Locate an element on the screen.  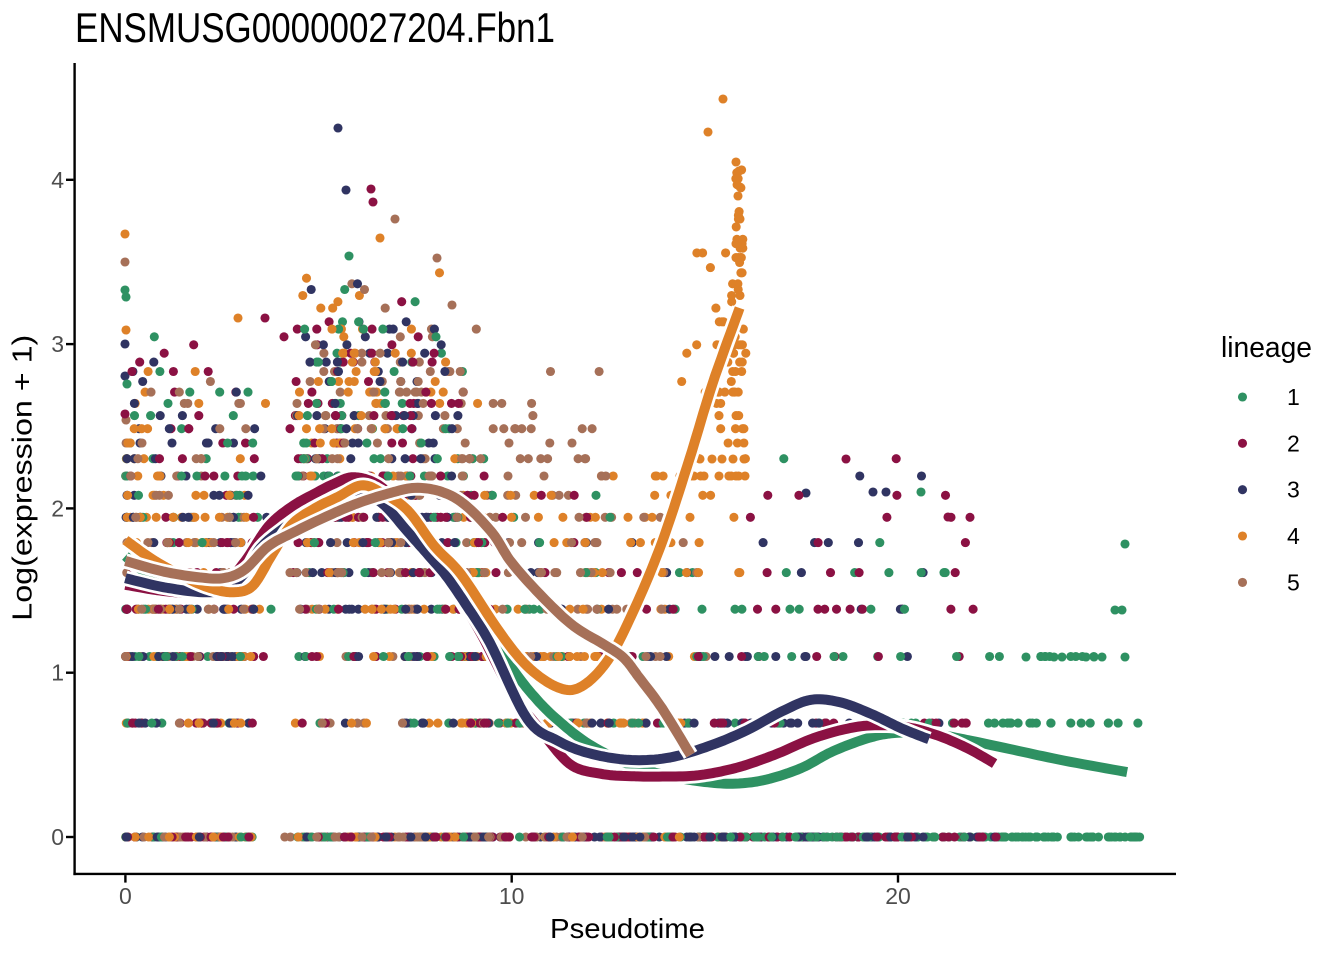
svg-text: Pseudotime is located at coordinates (627, 928).